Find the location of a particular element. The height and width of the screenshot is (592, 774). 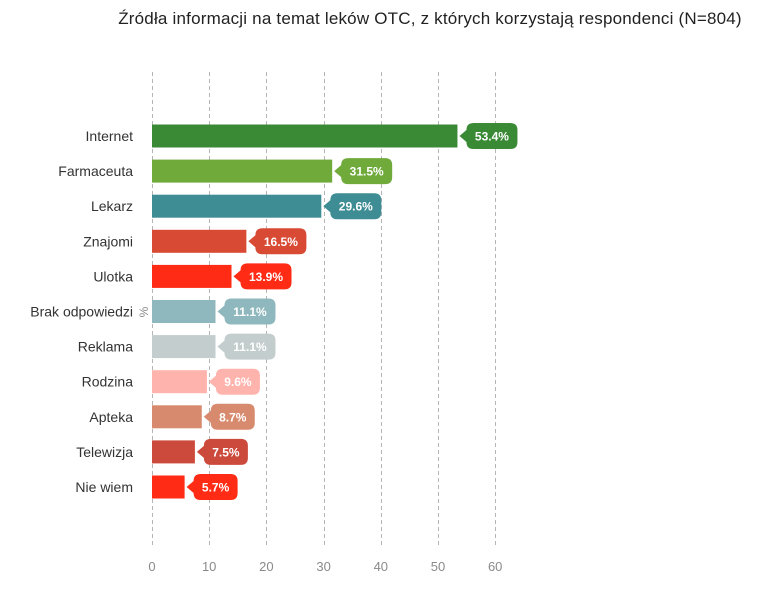

category-label: Reklama is located at coordinates (105, 347).